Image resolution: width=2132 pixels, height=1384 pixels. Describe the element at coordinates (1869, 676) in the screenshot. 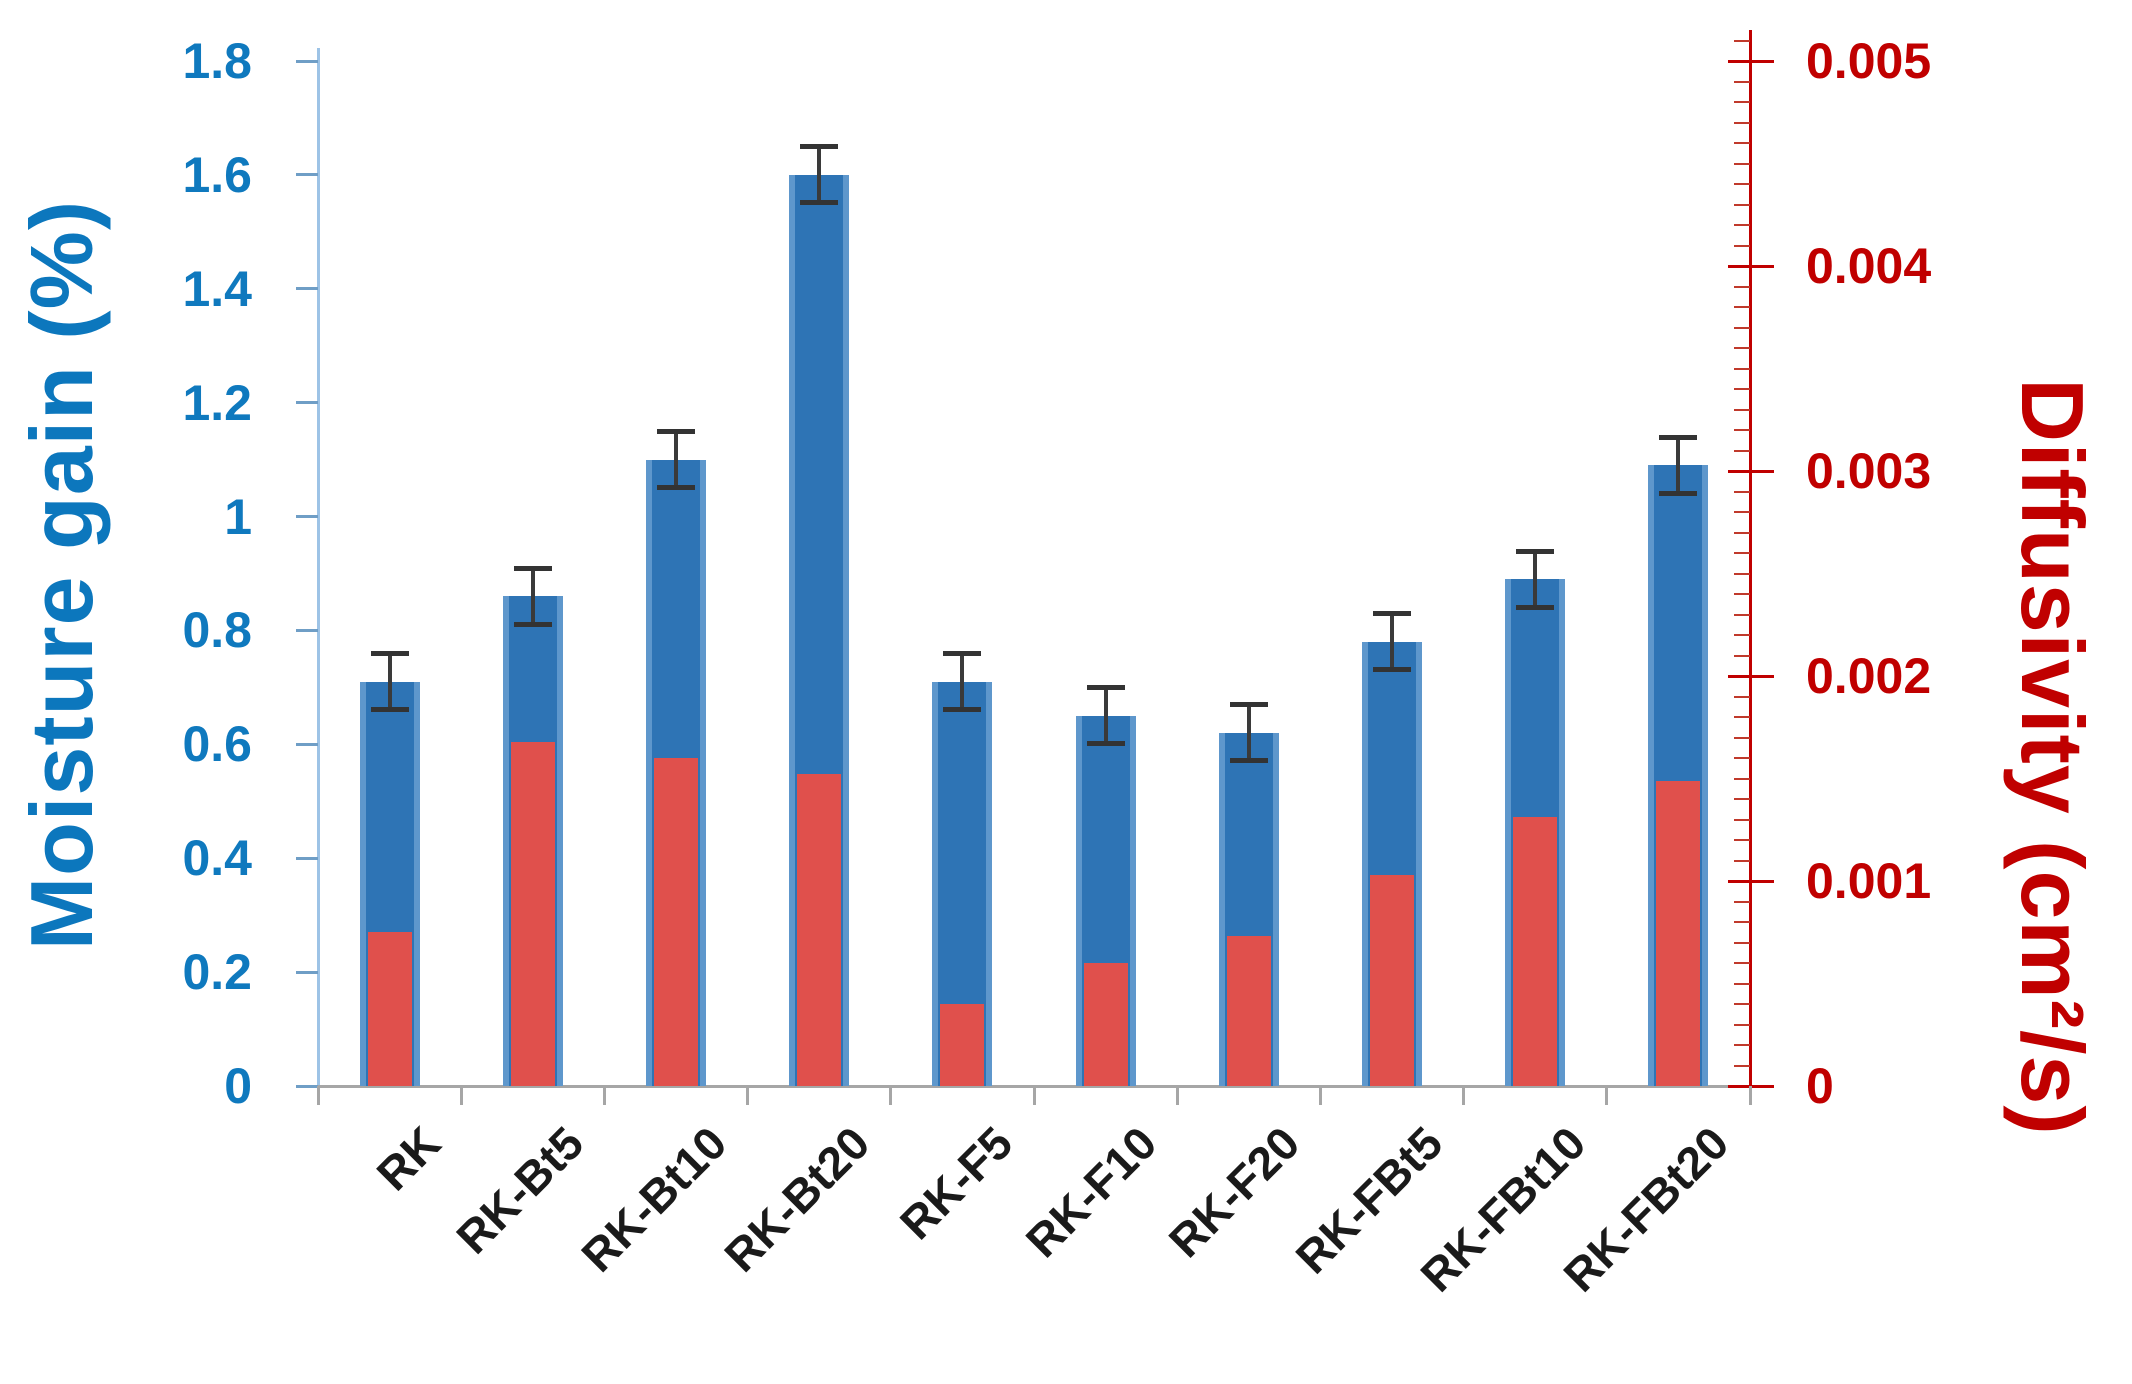

I see `right-axis-tick-label: 0.002` at that location.